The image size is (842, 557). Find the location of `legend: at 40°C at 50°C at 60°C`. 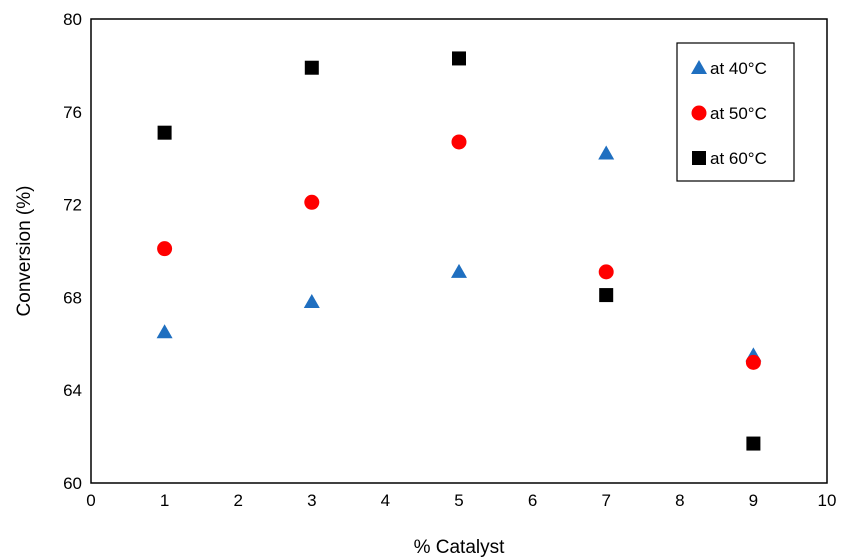

legend: at 40°C at 50°C at 60°C is located at coordinates (735, 112).